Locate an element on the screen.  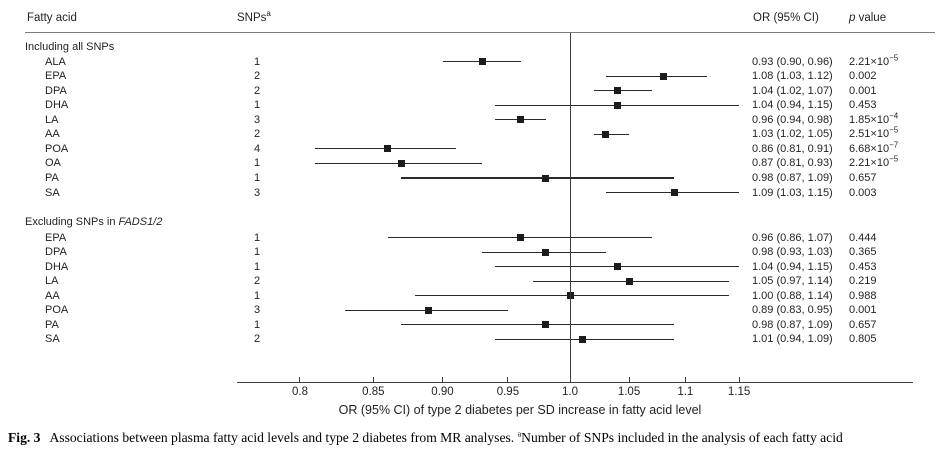
row-or-ci: 1.08 (1.03, 1.12) is located at coordinates (792, 76).